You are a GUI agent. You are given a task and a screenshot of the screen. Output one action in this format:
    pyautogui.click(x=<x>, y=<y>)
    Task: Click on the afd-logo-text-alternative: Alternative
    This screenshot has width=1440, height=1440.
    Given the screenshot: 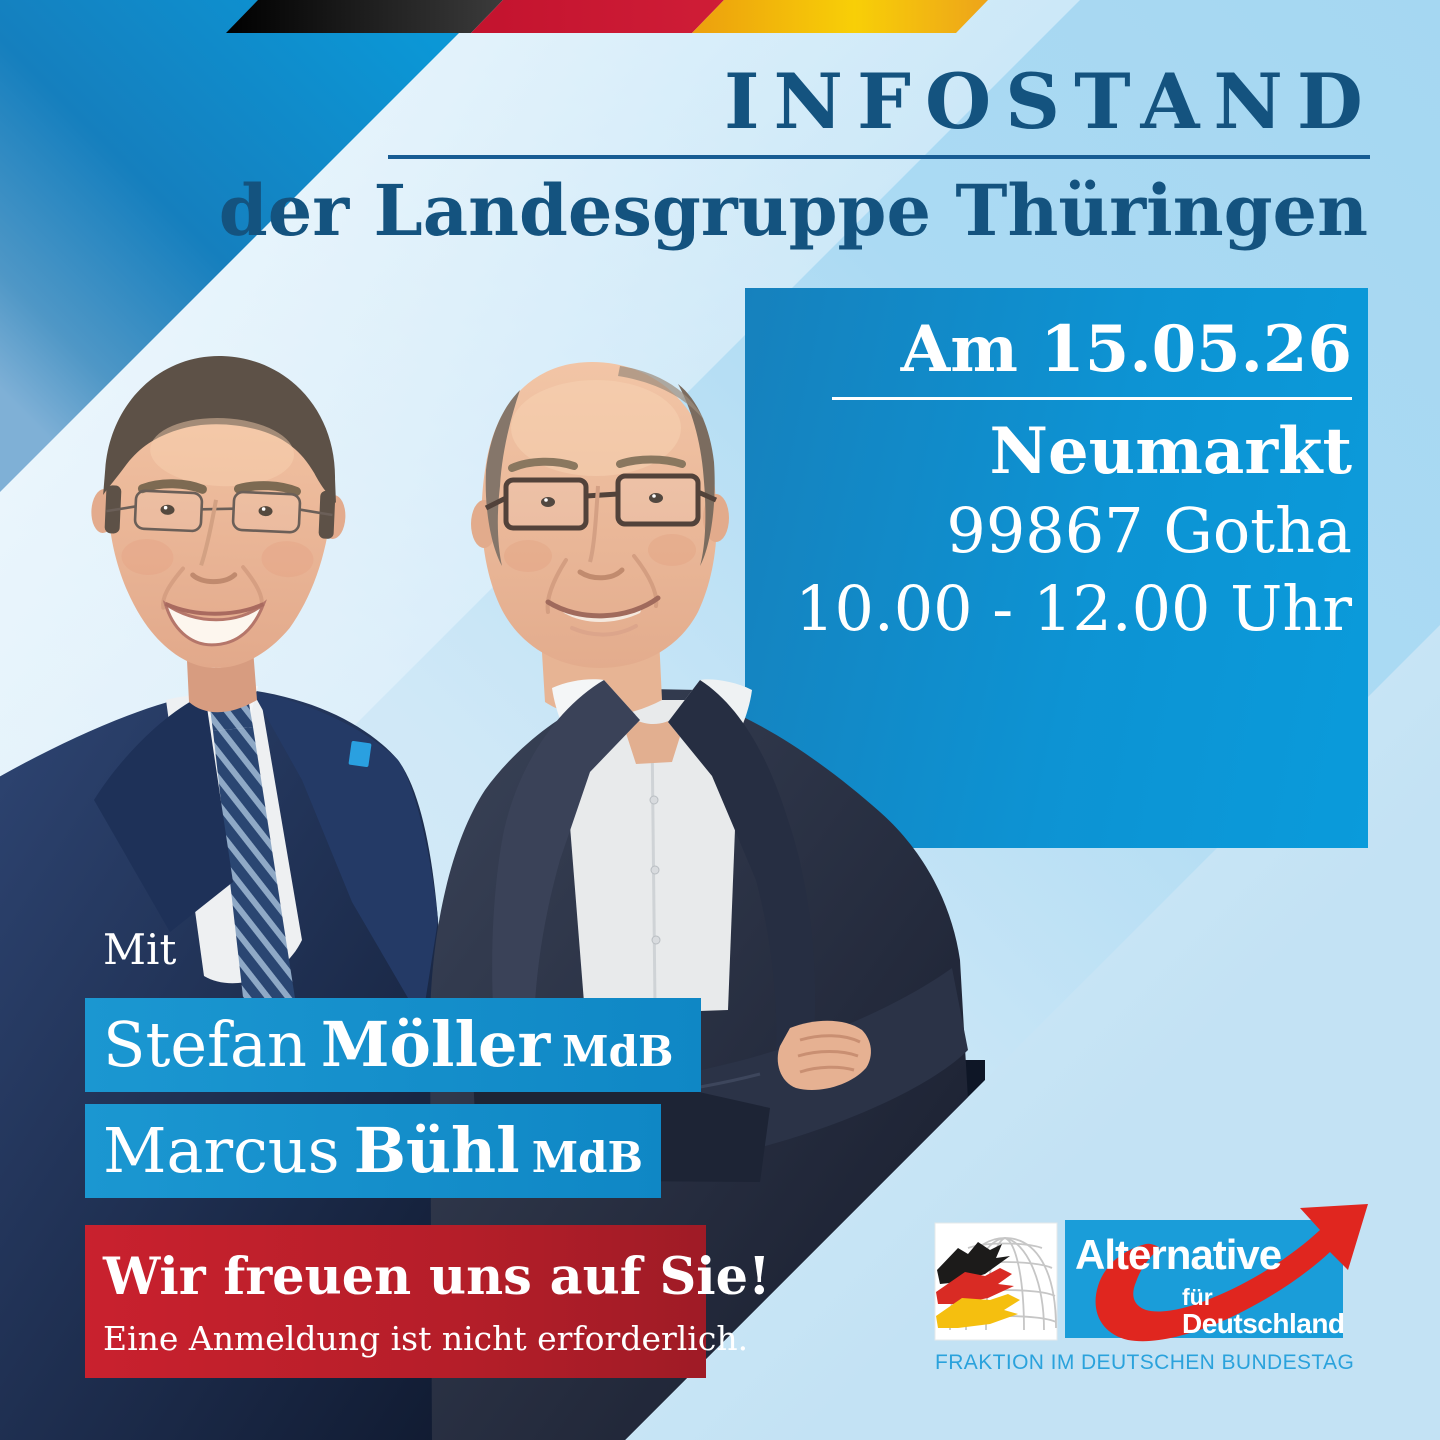 What is the action you would take?
    pyautogui.click(x=1178, y=1254)
    